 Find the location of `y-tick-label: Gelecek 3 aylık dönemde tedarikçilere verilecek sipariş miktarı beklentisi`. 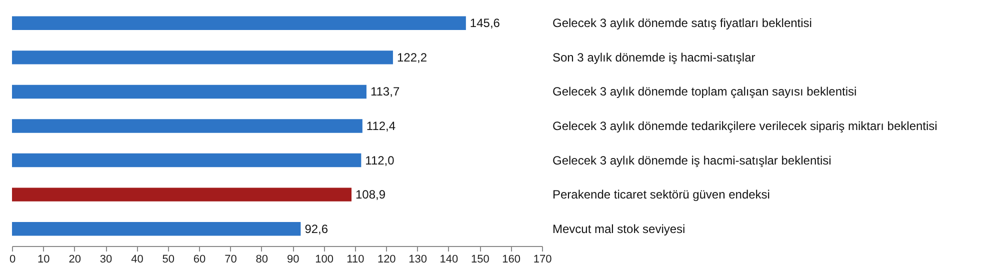

y-tick-label: Gelecek 3 aylık dönemde tedarikçilere verilecek sipariş miktarı beklentisi is located at coordinates (745, 126).